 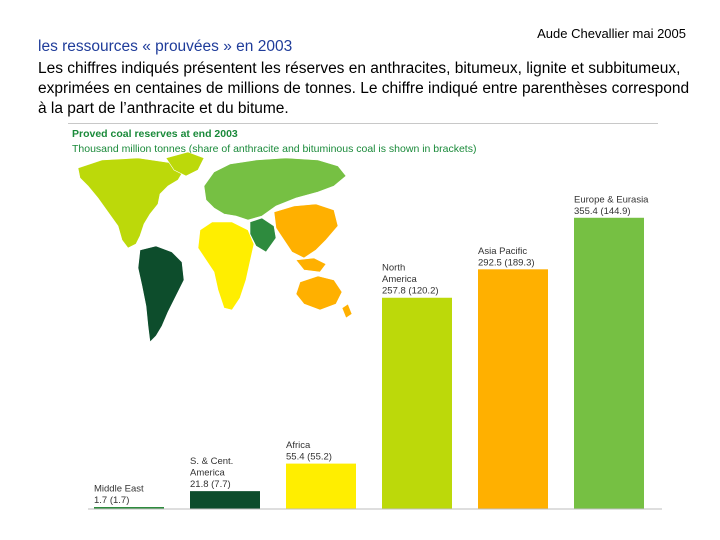 What do you see at coordinates (111, 500) in the screenshot?
I see `bar-label-1-line-2: 1.7 (1.7)` at bounding box center [111, 500].